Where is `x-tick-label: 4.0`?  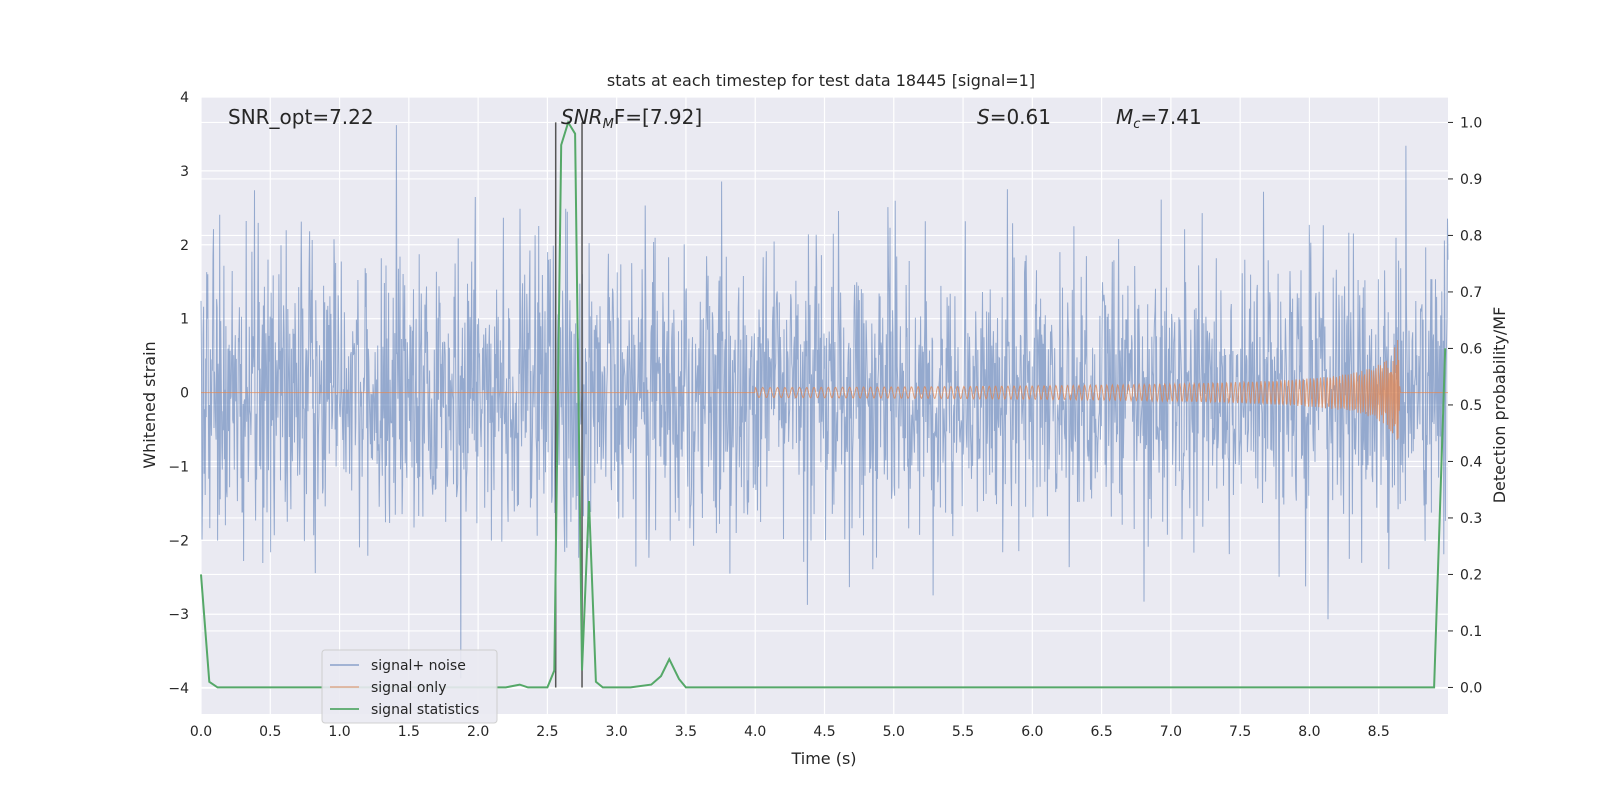 x-tick-label: 4.0 is located at coordinates (755, 732).